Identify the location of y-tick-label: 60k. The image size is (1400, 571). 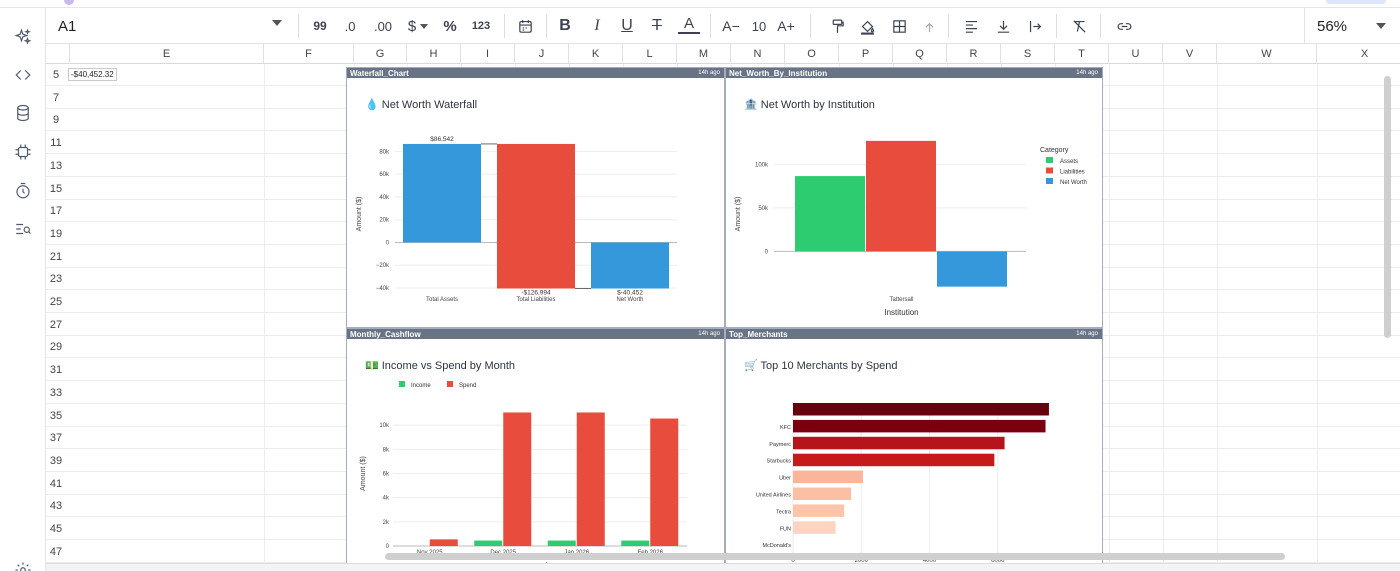
(384, 175).